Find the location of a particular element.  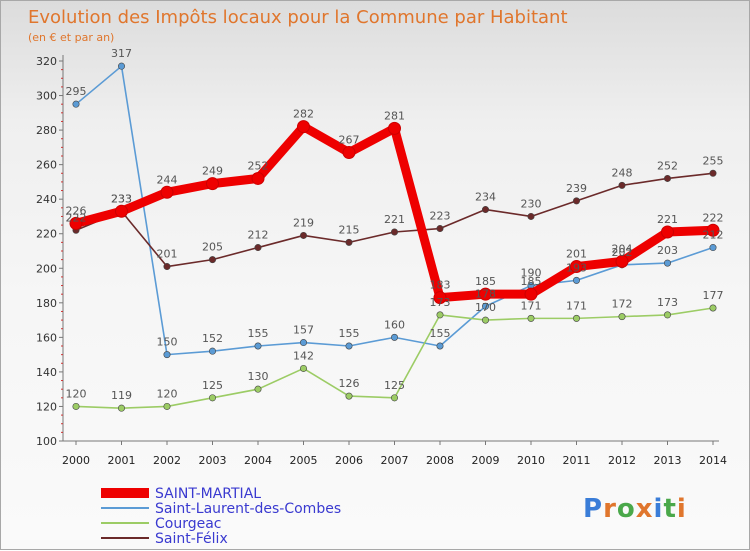

data-label-saint-martial: 244 is located at coordinates (167, 179).